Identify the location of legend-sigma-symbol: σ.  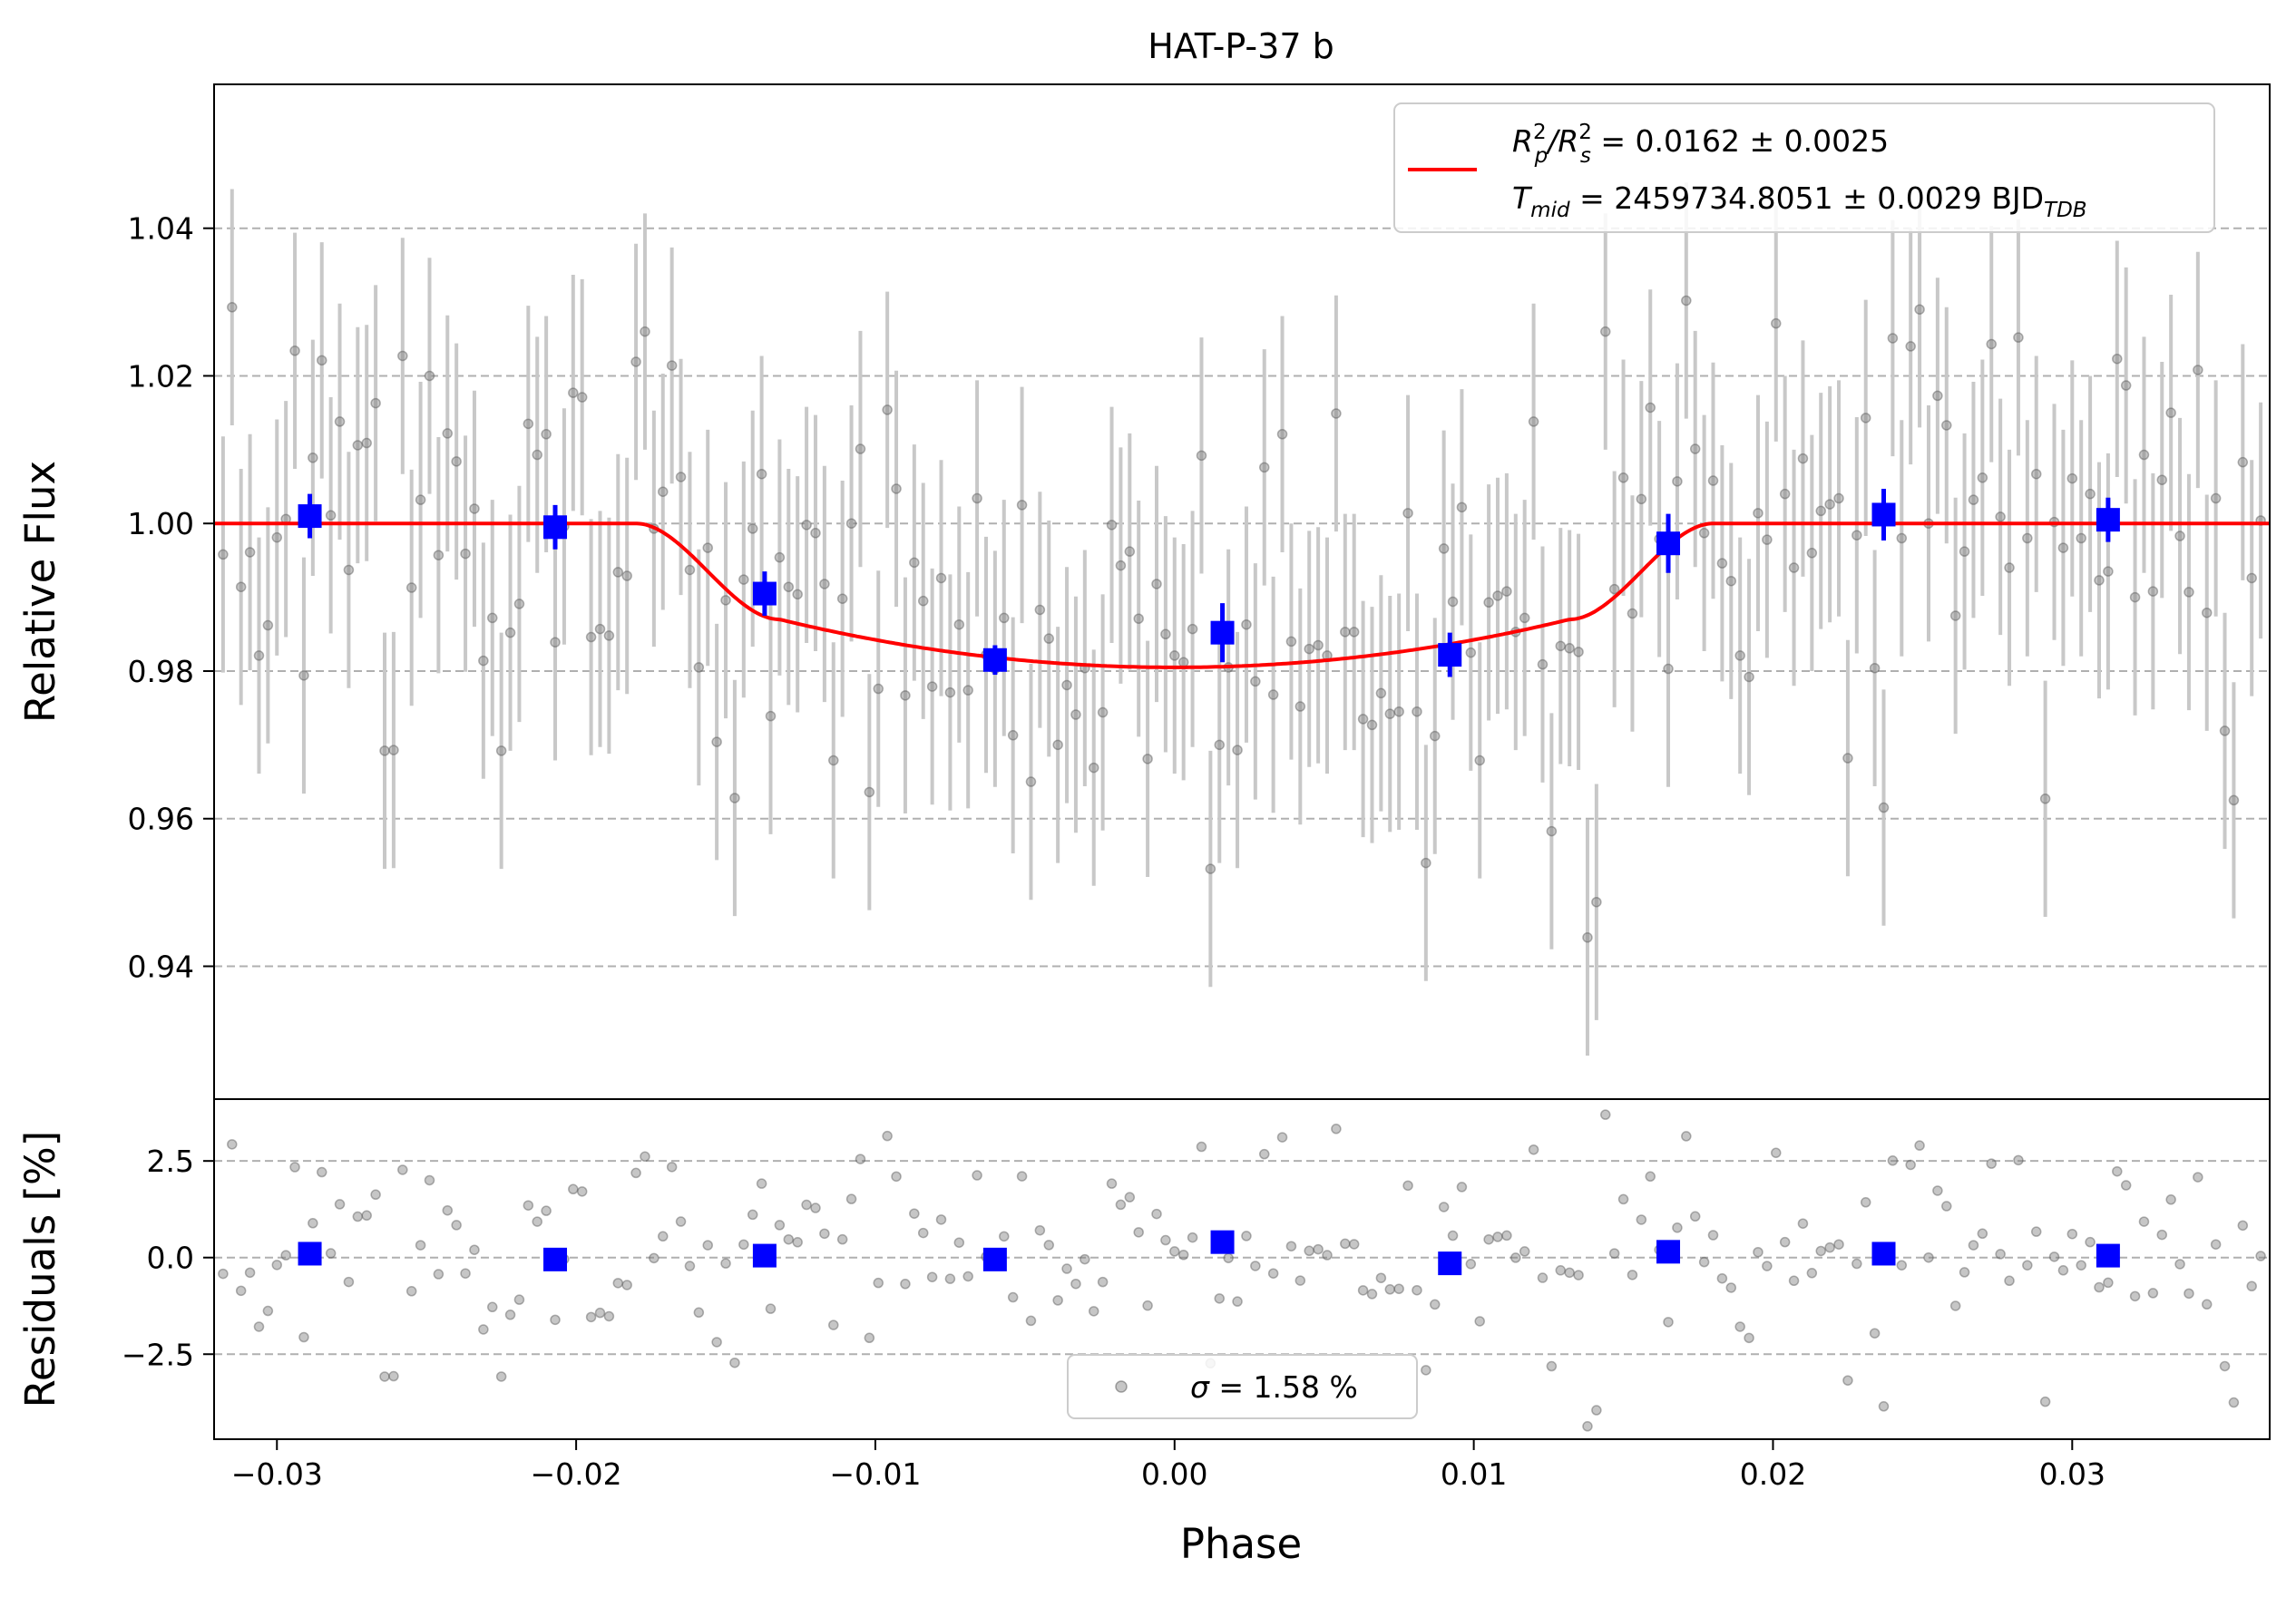
(1200, 1387).